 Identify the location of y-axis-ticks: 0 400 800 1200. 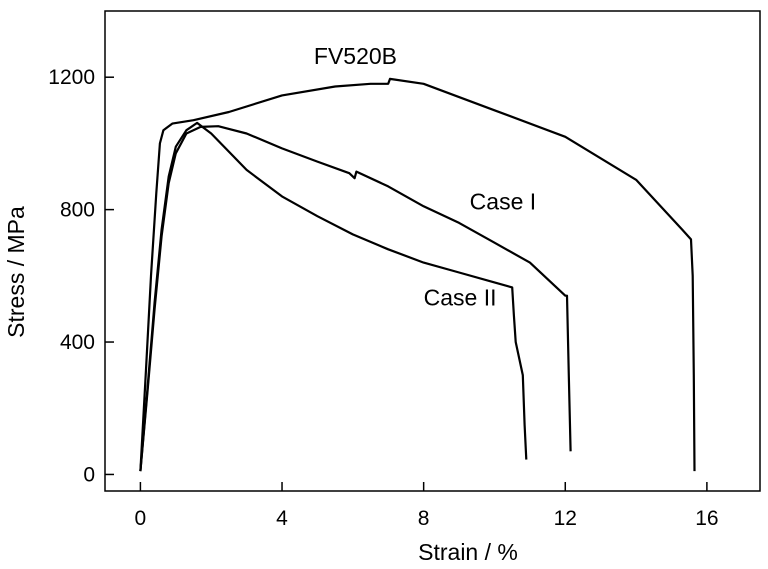
(81, 276).